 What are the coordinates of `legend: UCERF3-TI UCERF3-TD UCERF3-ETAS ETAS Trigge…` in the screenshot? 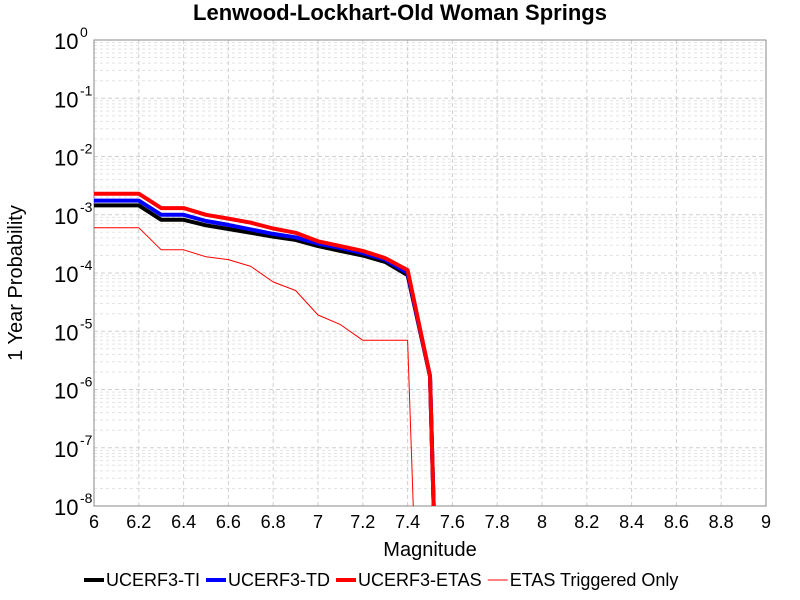 It's located at (381, 580).